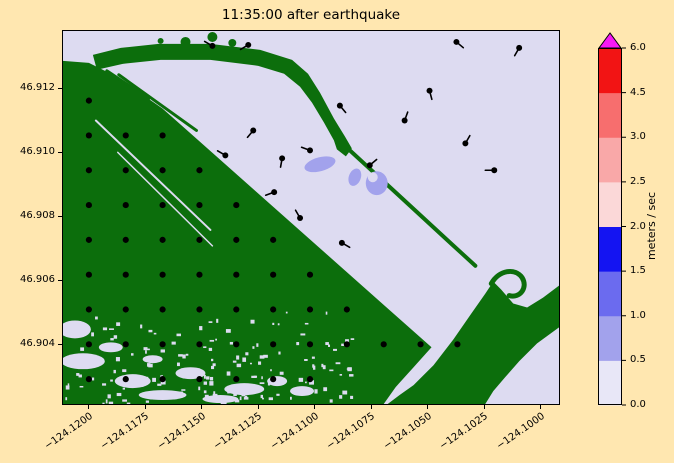 The height and width of the screenshot is (463, 674). Describe the element at coordinates (638, 137) in the screenshot. I see `colorbar-tick-label: 3.0` at that location.